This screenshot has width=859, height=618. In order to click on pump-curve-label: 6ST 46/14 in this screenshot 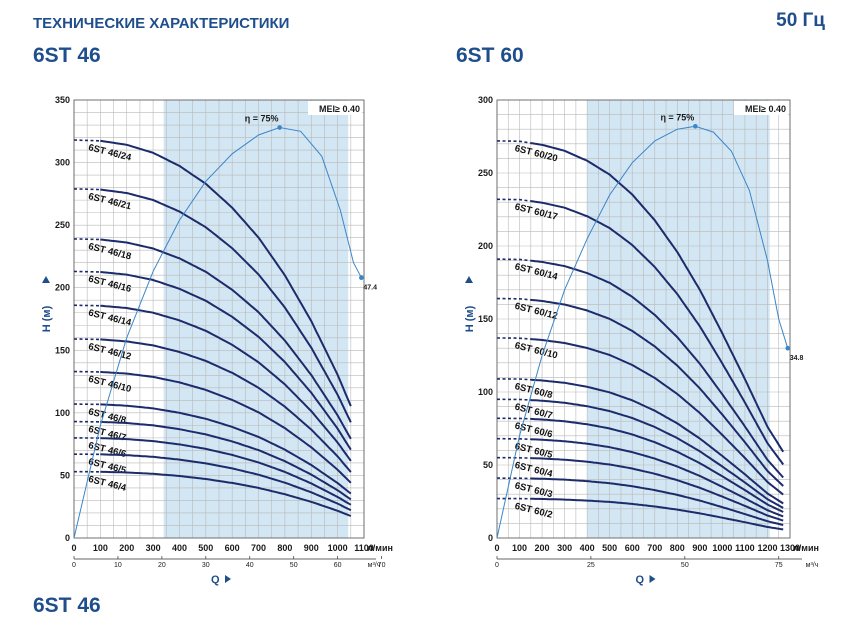, I will do `click(110, 317)`.